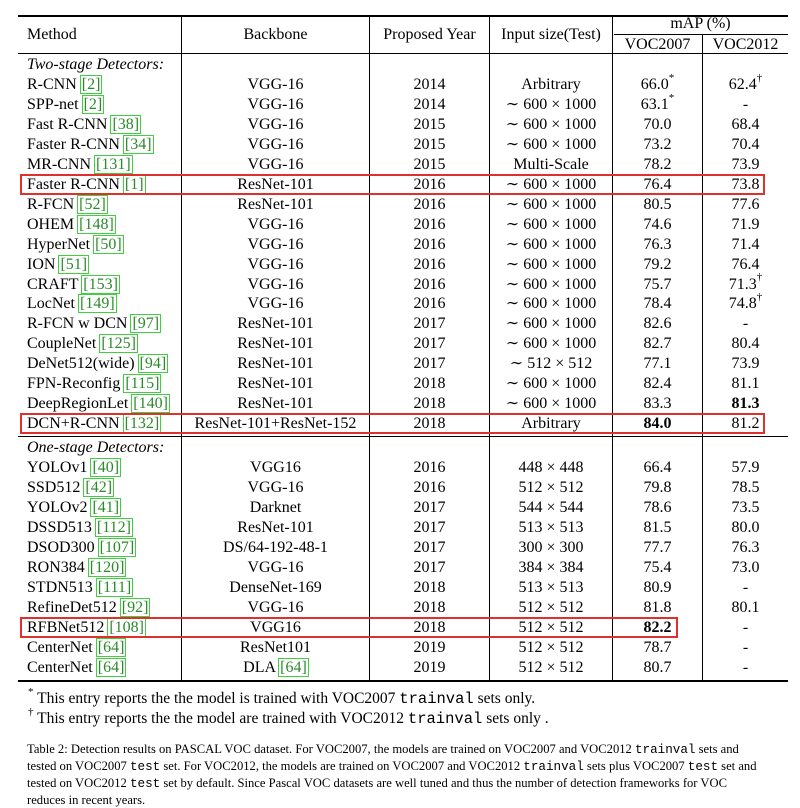  Describe the element at coordinates (153, 364) in the screenshot. I see `citation-ref: [94]` at that location.